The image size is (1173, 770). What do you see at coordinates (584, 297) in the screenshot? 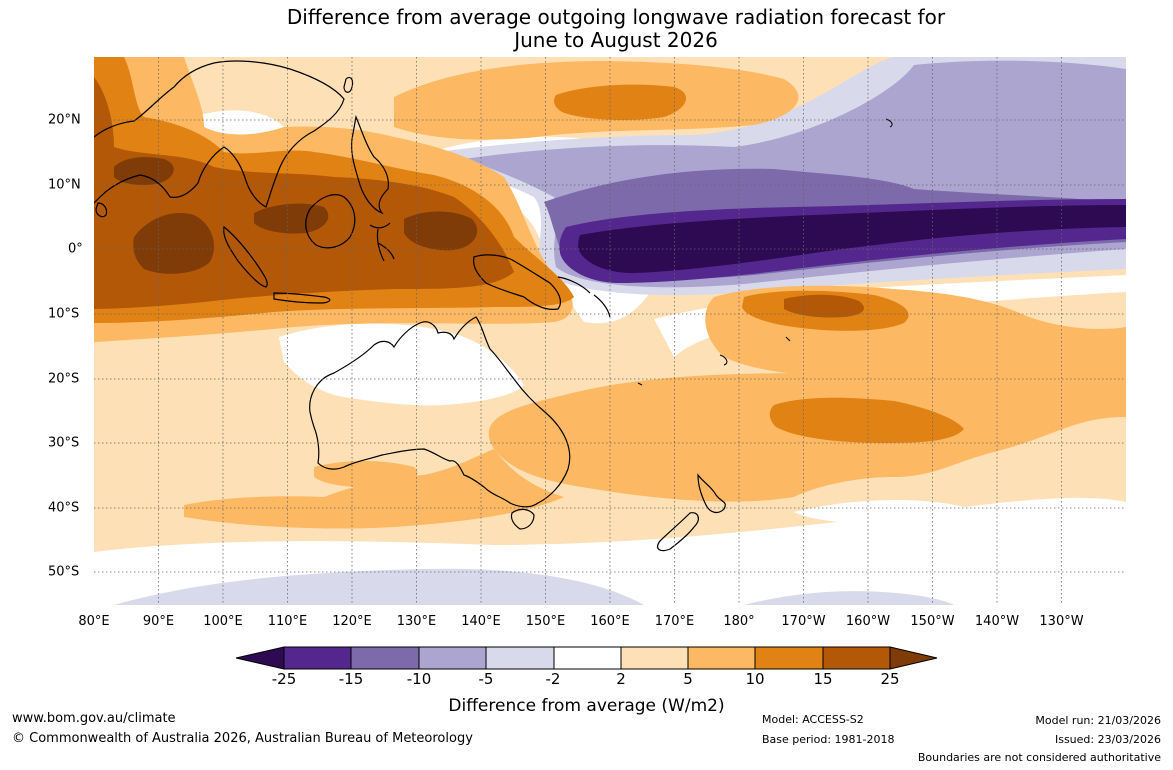
I see `png-islands-outline` at bounding box center [584, 297].